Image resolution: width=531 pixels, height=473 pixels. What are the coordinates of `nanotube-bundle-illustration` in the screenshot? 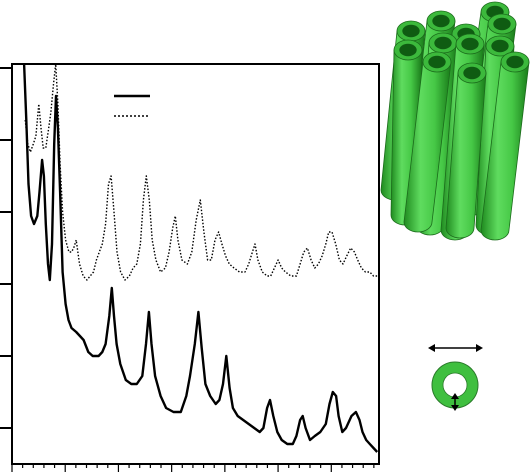 It's located at (455, 121).